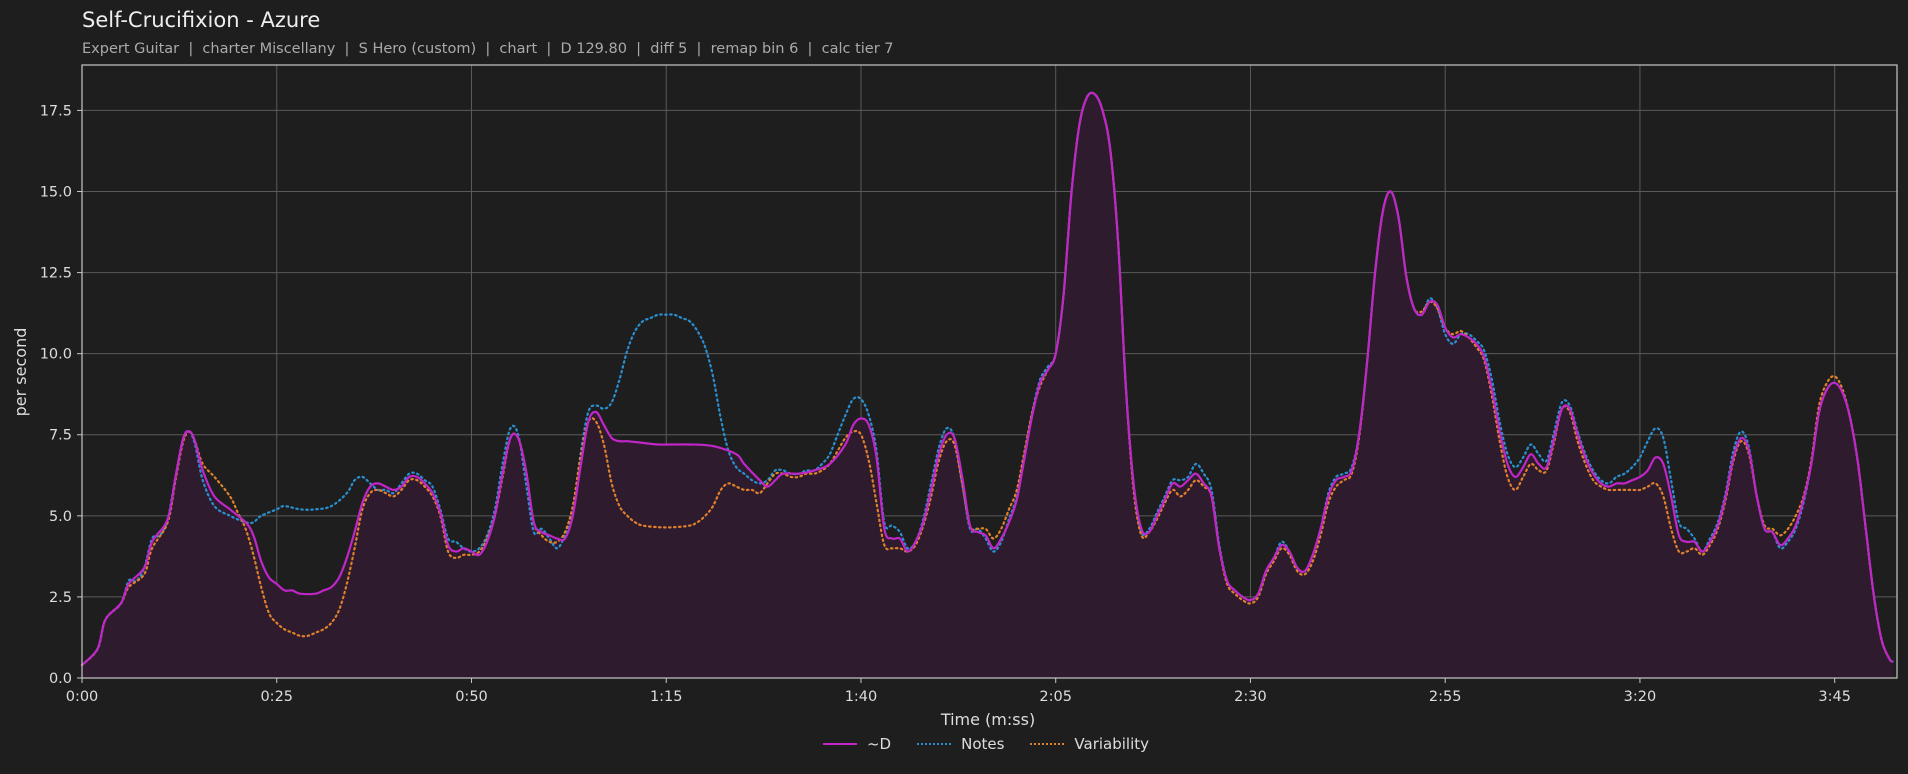 The image size is (1908, 774). What do you see at coordinates (987, 719) in the screenshot?
I see `x-axis-label: Time (m:ss)` at bounding box center [987, 719].